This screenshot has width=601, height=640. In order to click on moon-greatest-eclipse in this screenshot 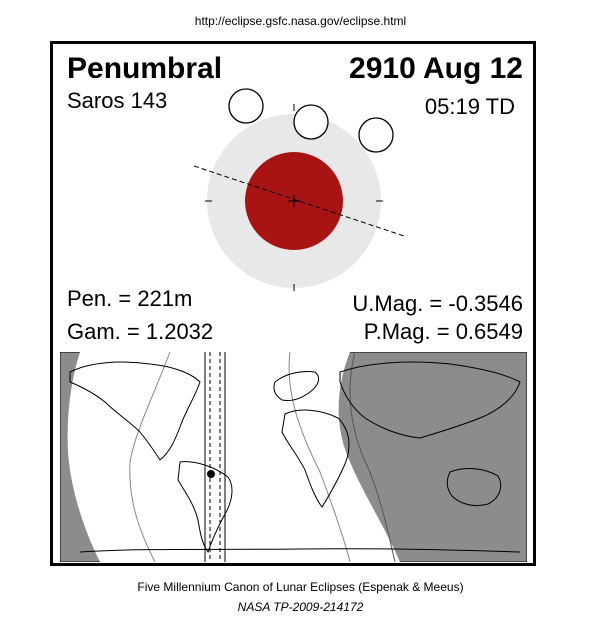, I will do `click(311, 122)`.